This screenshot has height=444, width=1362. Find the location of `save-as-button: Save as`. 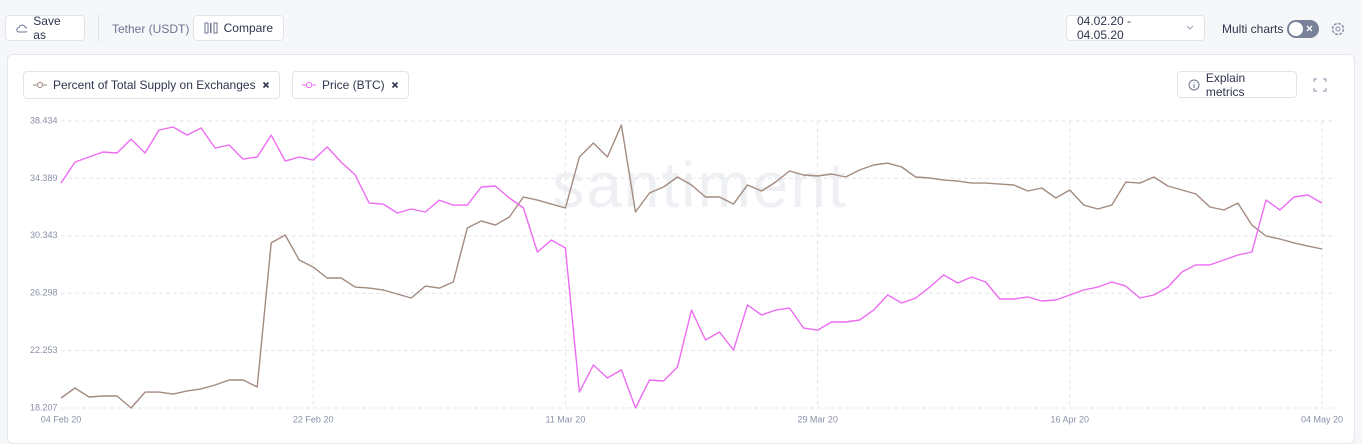

save-as-button: Save as is located at coordinates (45, 28).